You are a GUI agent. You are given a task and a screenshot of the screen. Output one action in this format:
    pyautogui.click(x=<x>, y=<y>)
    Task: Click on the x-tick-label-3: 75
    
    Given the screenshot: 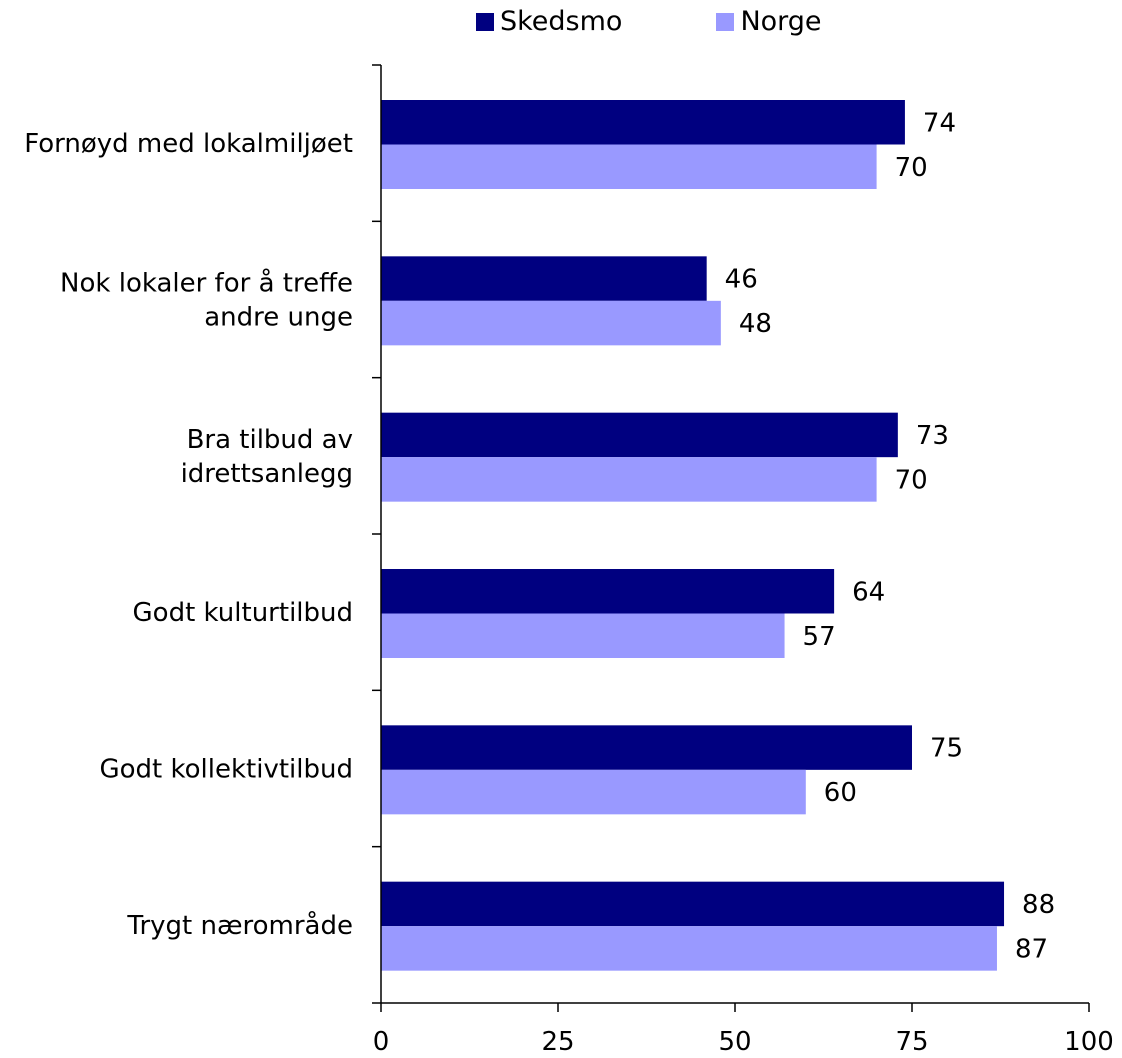 What is the action you would take?
    pyautogui.click(x=911, y=1042)
    